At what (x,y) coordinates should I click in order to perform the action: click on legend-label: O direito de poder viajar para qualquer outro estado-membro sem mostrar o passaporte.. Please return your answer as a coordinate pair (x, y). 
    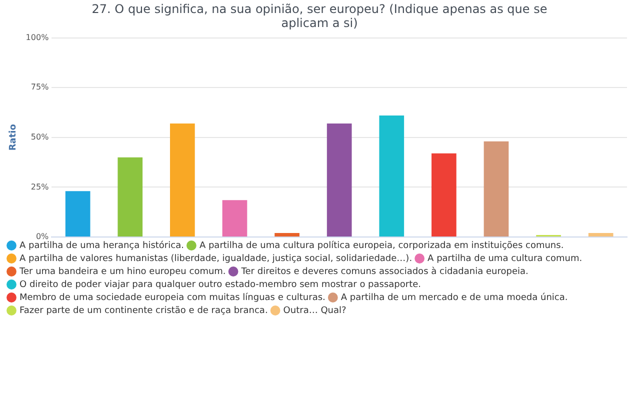
    Looking at the image, I should click on (221, 285).